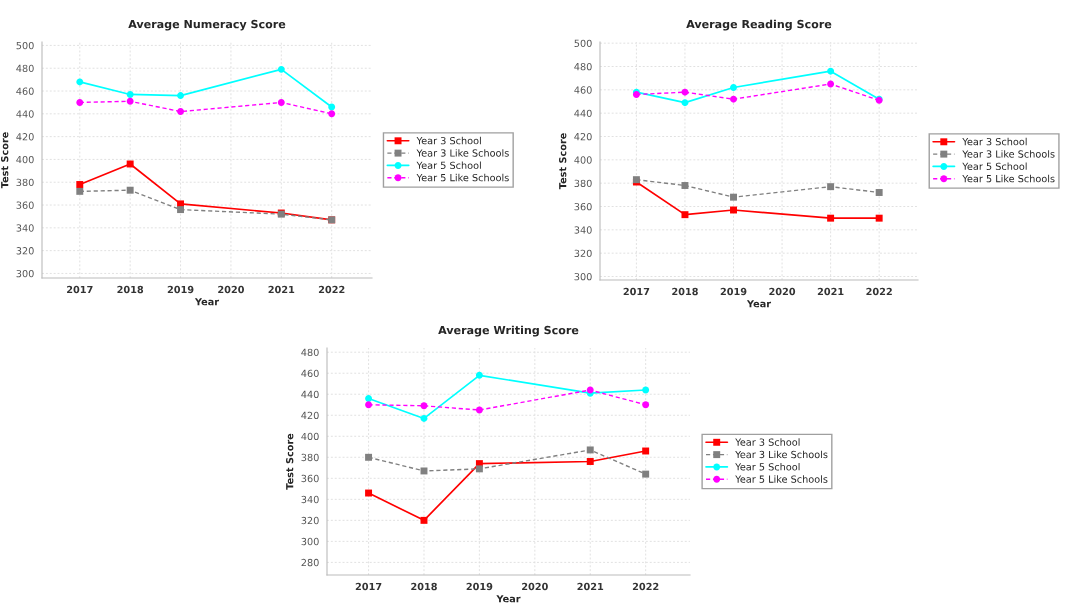 This screenshot has height=606, width=1074. What do you see at coordinates (310, 562) in the screenshot?
I see `y-tick-label: 280` at bounding box center [310, 562].